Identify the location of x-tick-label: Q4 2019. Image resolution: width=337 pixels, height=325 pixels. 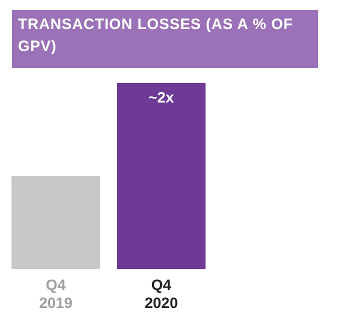
(55, 294).